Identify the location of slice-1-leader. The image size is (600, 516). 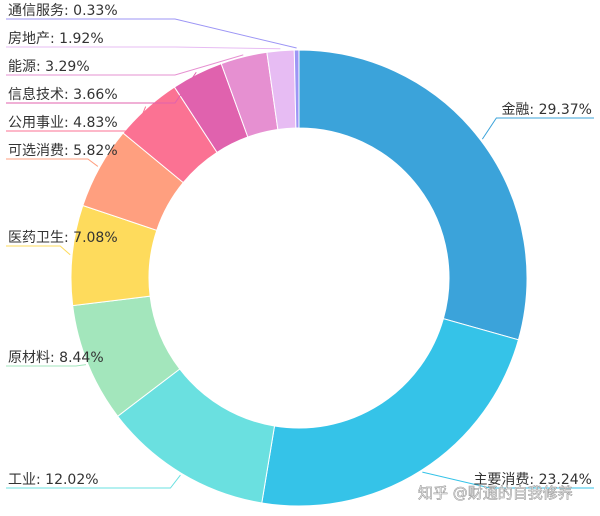
(537, 128).